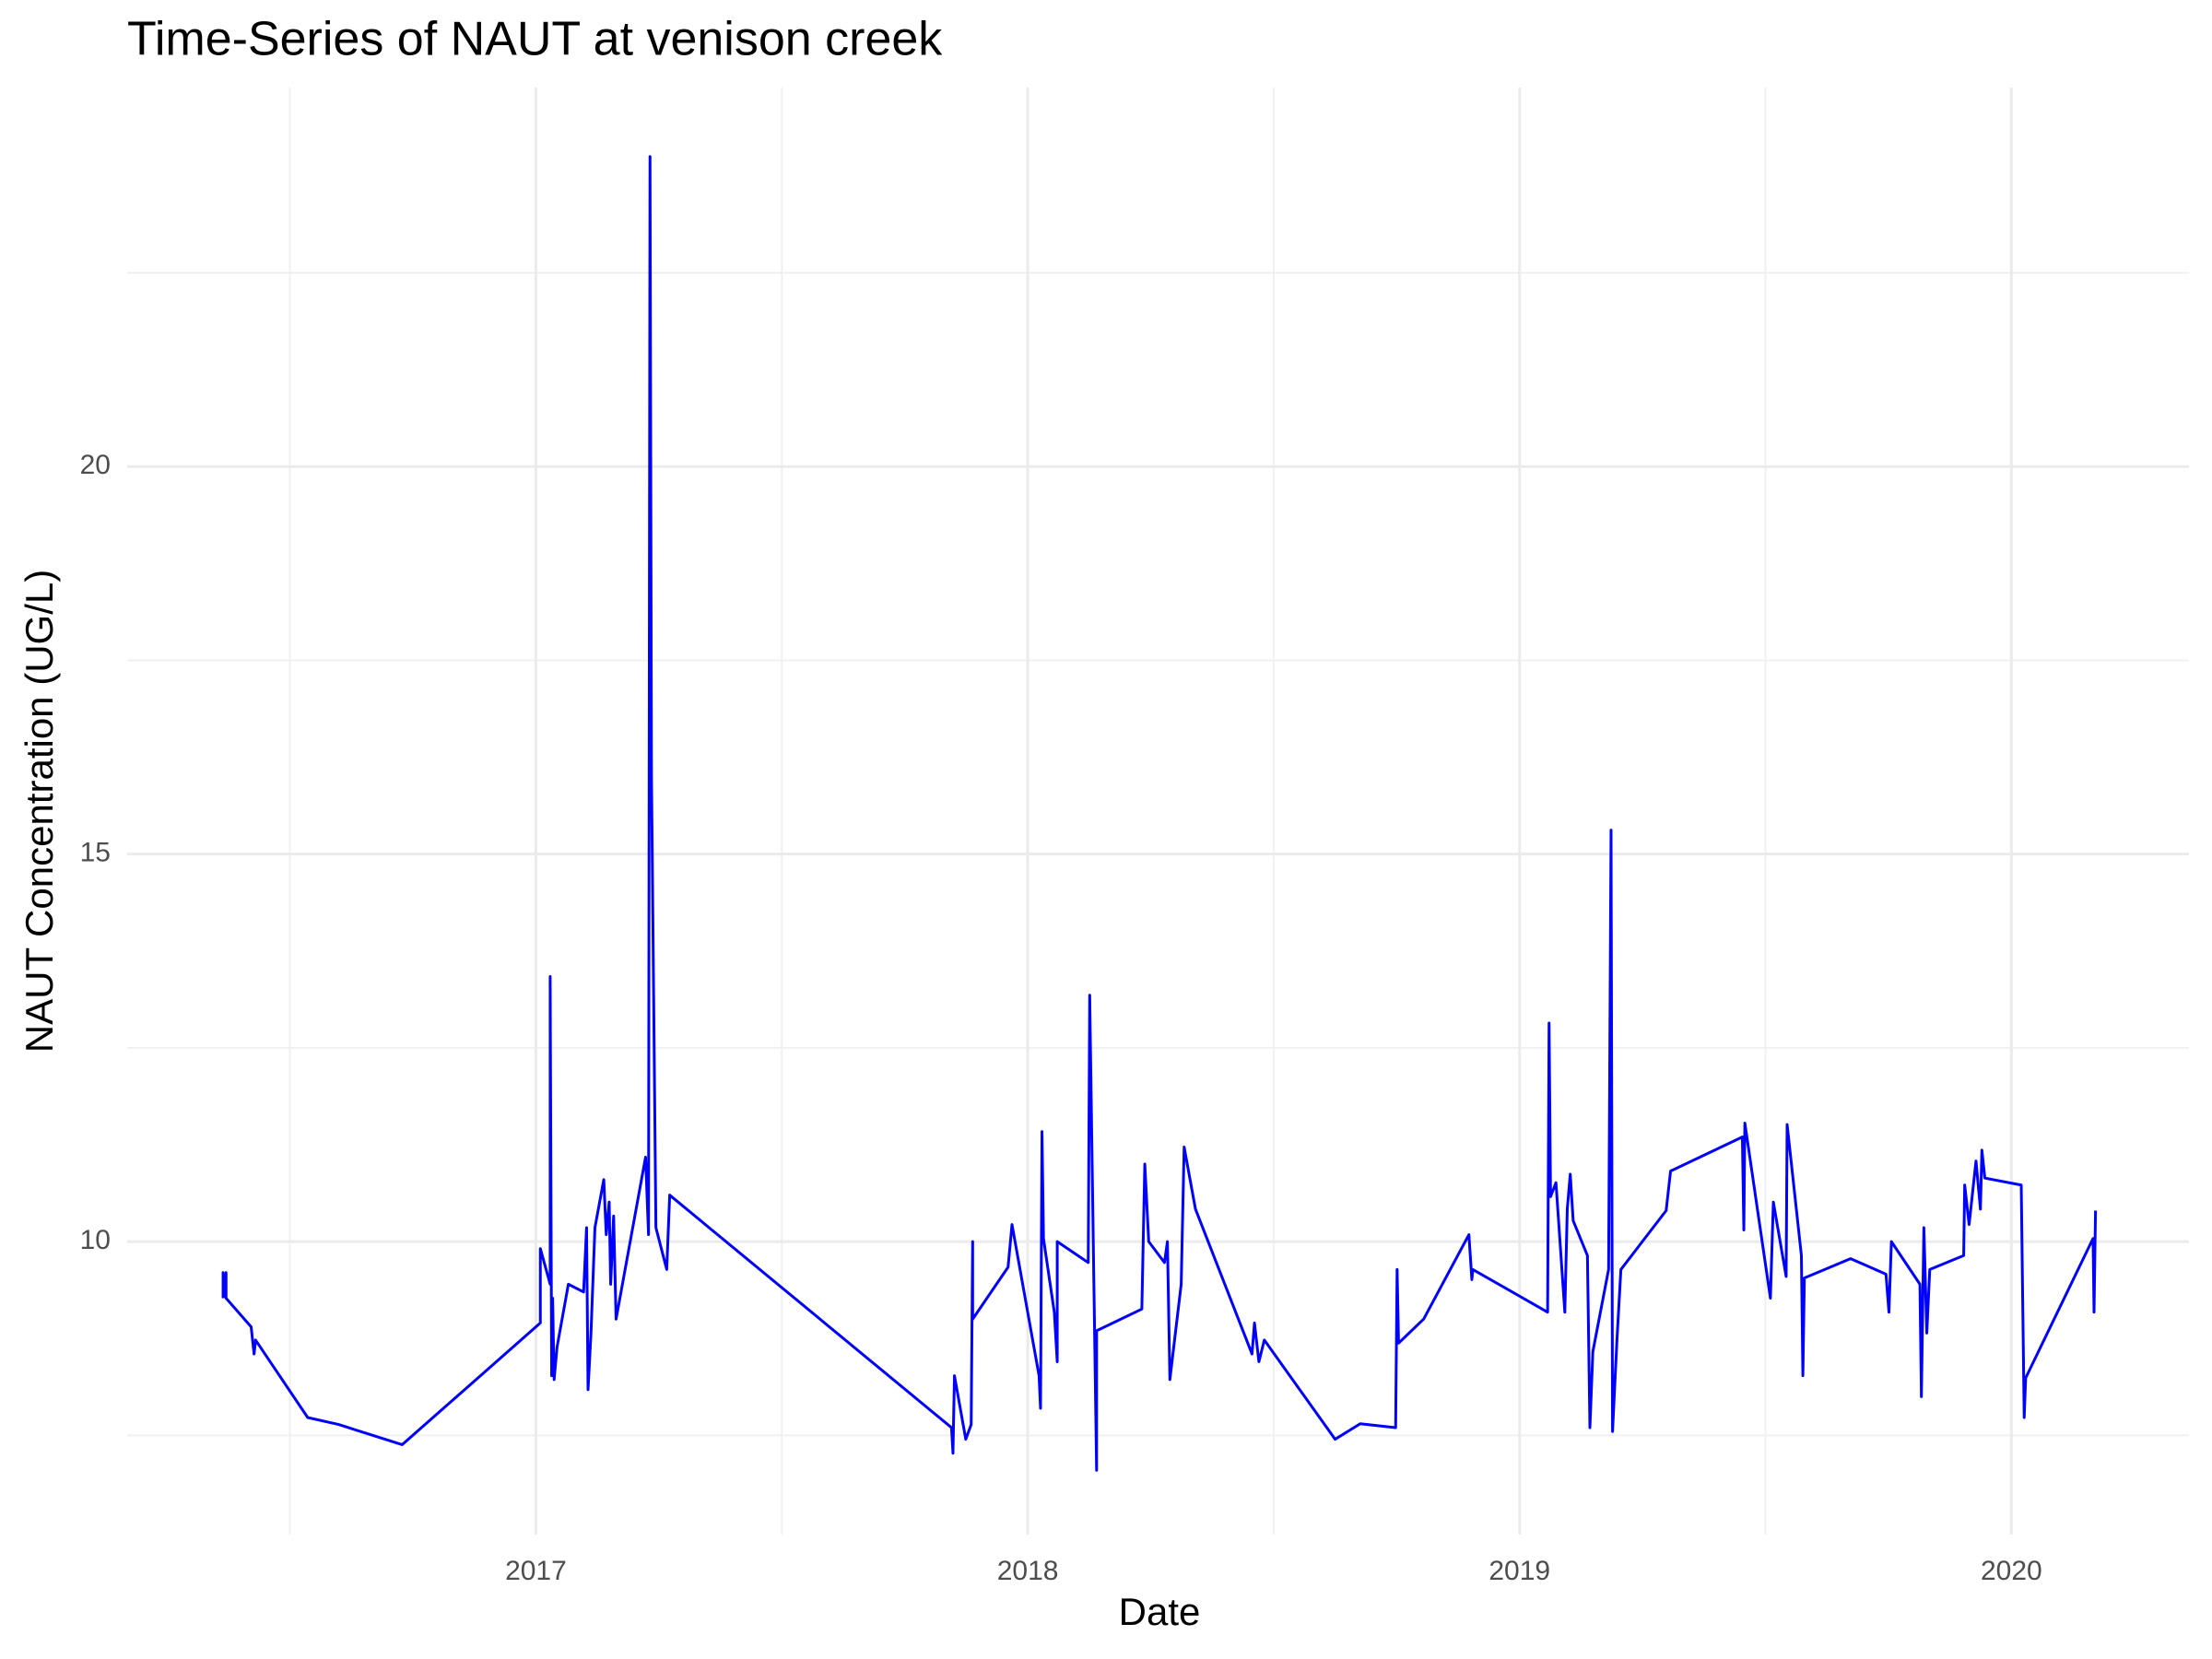 This screenshot has width=2212, height=1659. Describe the element at coordinates (39, 811) in the screenshot. I see `y-axis-title: NAUT Concentration (UG/L)` at that location.